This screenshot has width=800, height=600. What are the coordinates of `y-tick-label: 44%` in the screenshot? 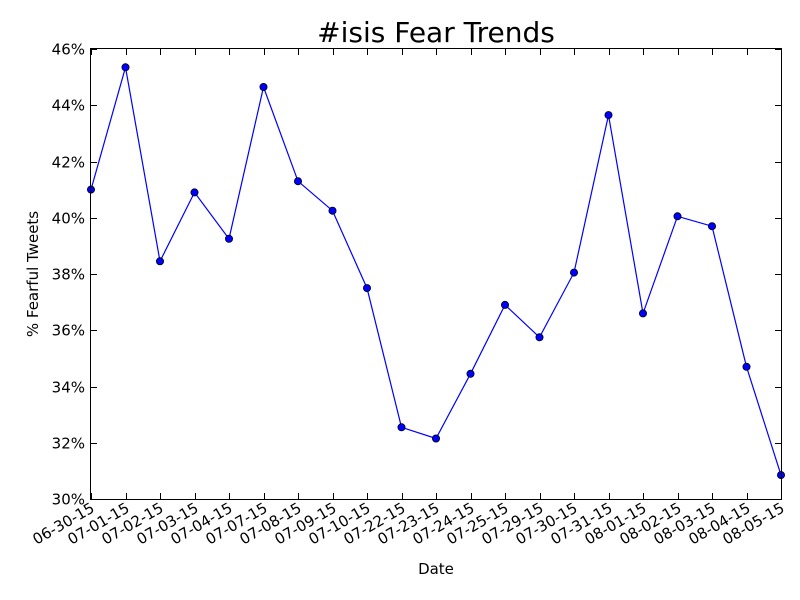 It's located at (68, 106).